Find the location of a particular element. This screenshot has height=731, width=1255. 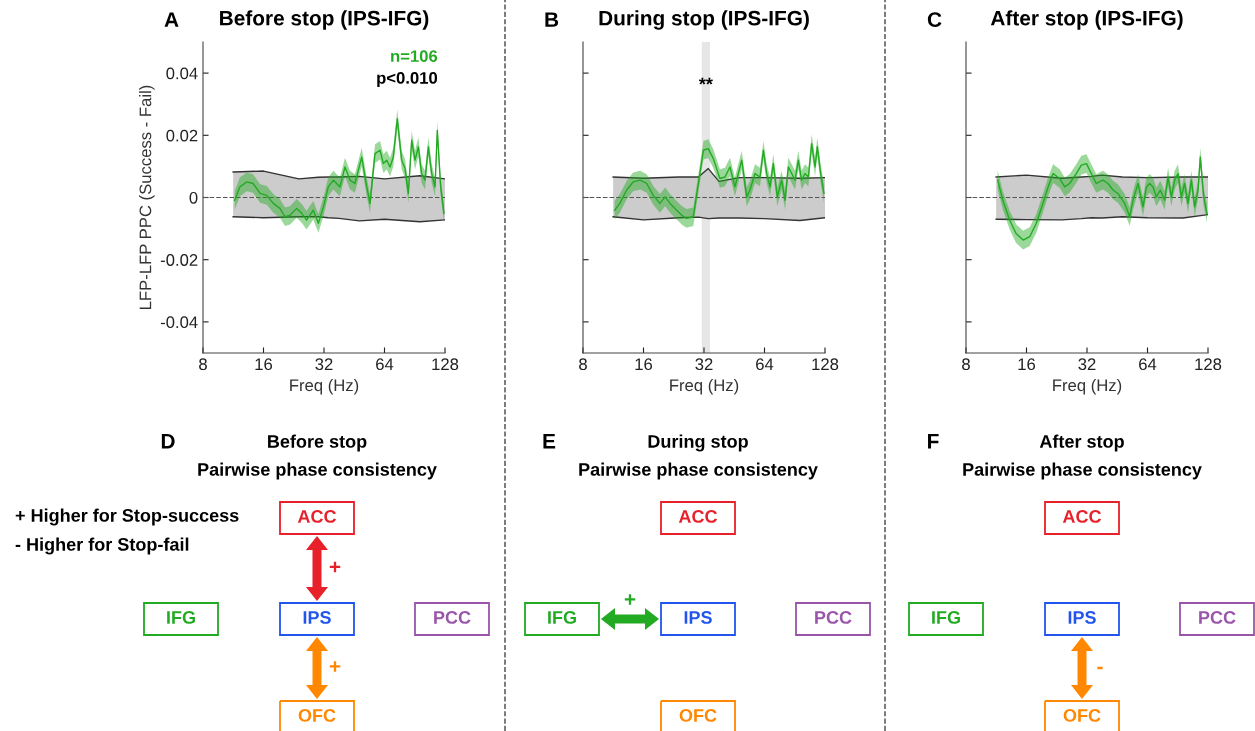

text: + Higher for Stop-success is located at coordinates (127, 517).